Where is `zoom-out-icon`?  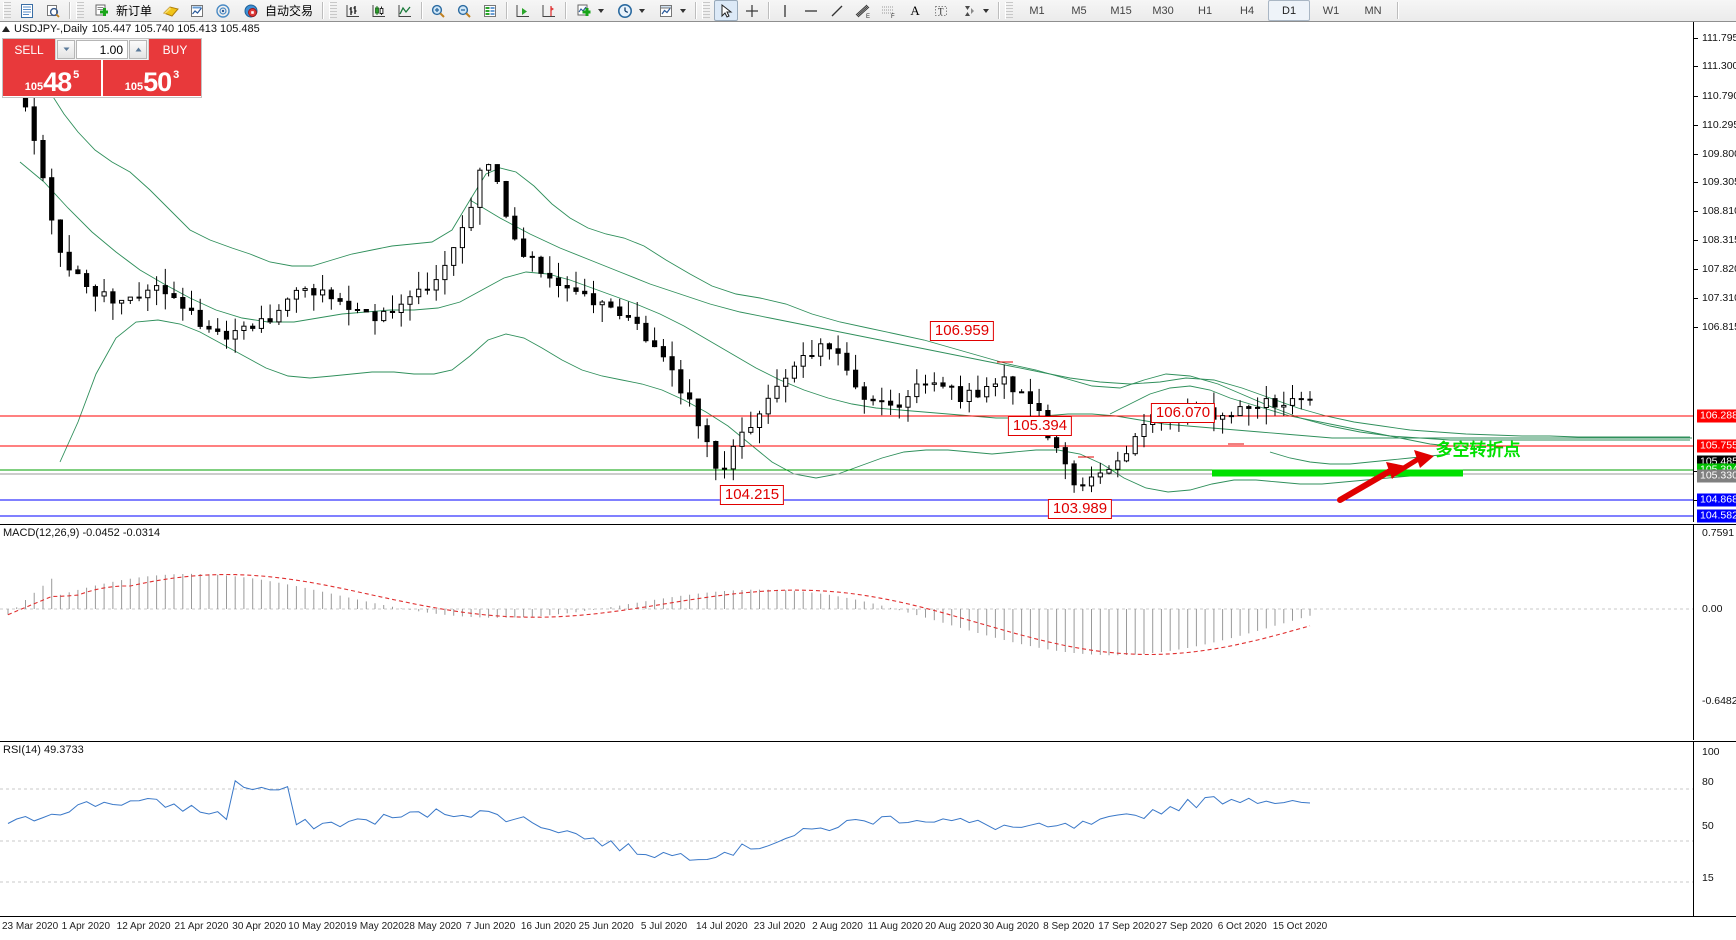 zoom-out-icon is located at coordinates (464, 10).